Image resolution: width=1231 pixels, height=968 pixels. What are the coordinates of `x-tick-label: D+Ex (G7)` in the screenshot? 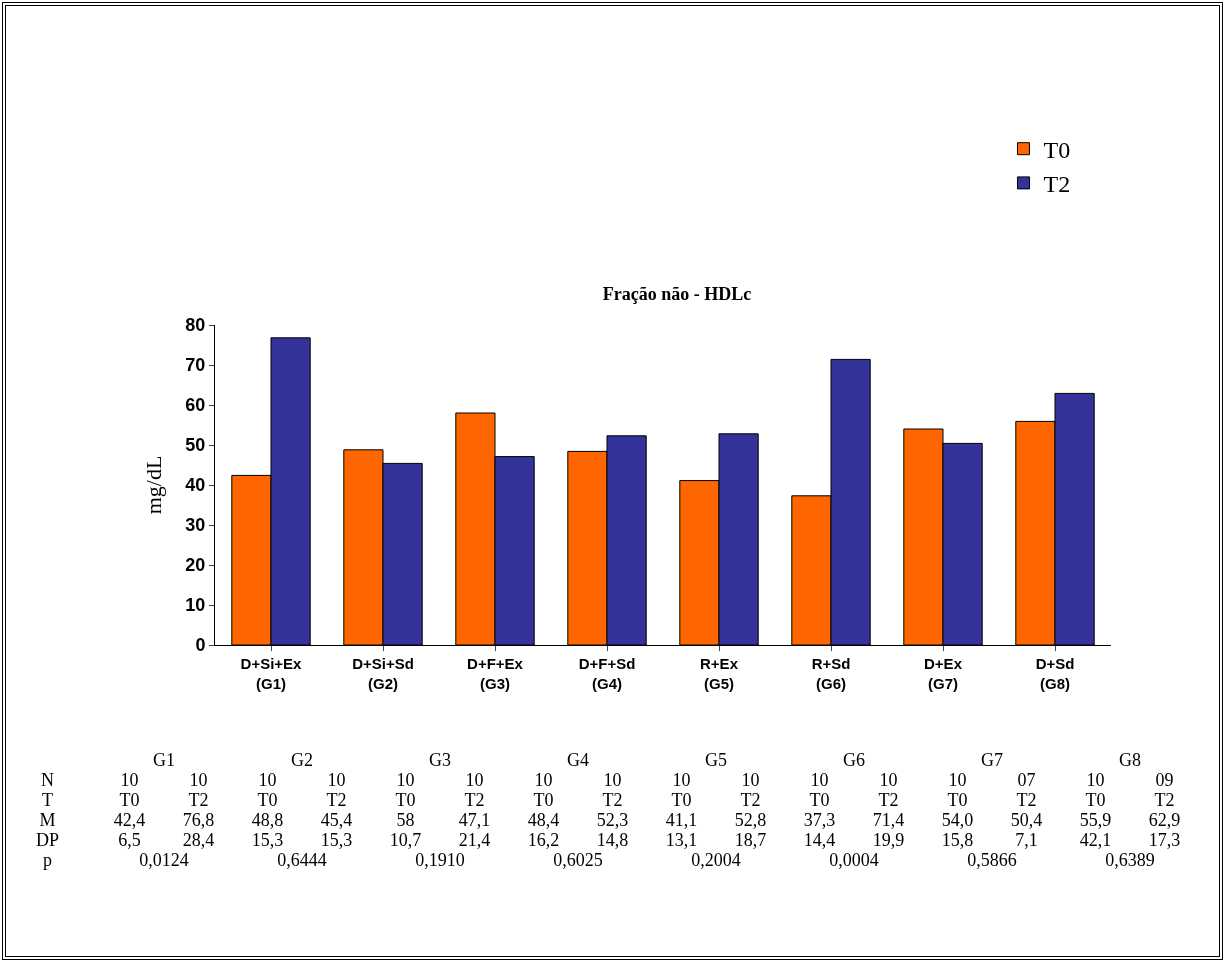 It's located at (943, 673).